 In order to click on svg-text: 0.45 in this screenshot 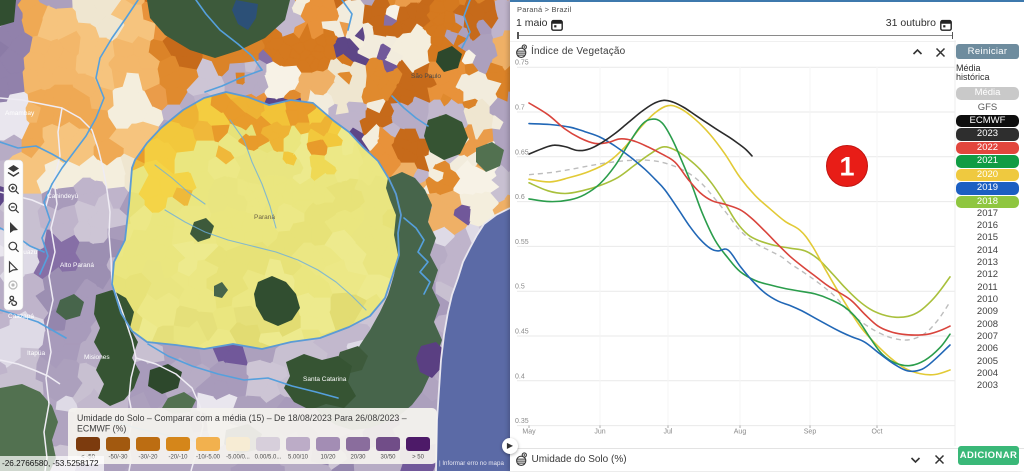, I will do `click(522, 332)`.